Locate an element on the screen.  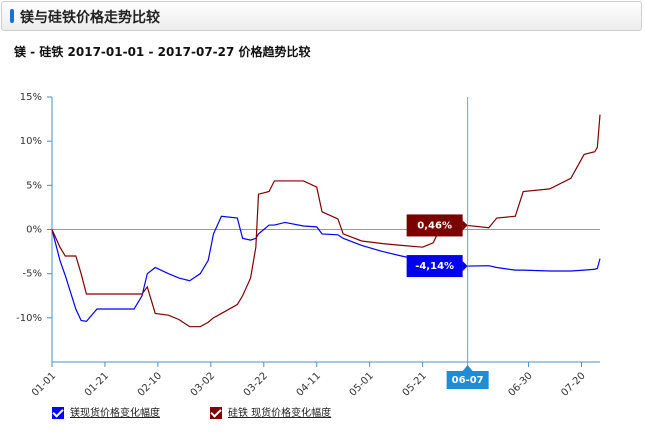
x-tick-label: 05-01 is located at coordinates (362, 384).